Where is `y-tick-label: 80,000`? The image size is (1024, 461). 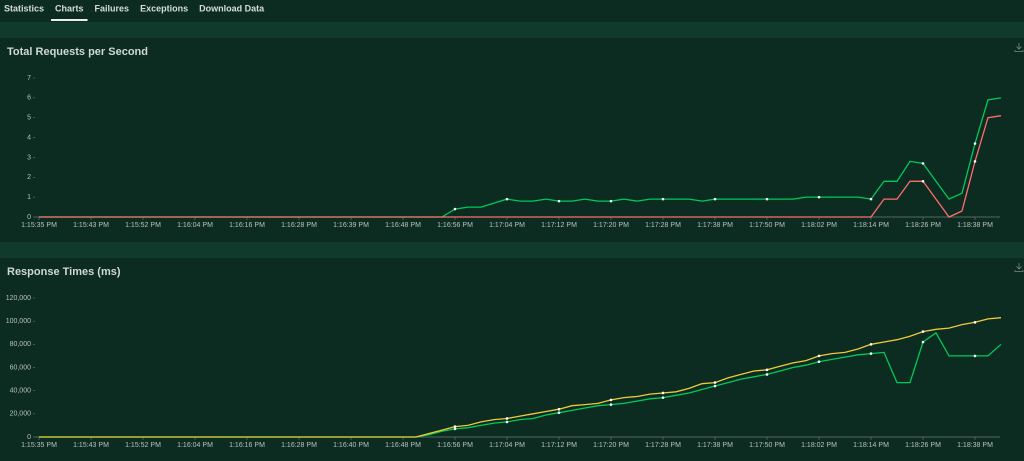 y-tick-label: 80,000 is located at coordinates (21, 344).